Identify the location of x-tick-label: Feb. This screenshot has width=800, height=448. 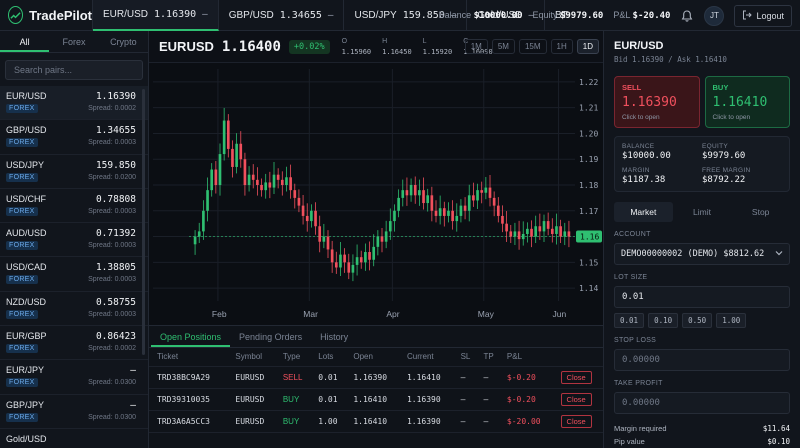
(219, 314).